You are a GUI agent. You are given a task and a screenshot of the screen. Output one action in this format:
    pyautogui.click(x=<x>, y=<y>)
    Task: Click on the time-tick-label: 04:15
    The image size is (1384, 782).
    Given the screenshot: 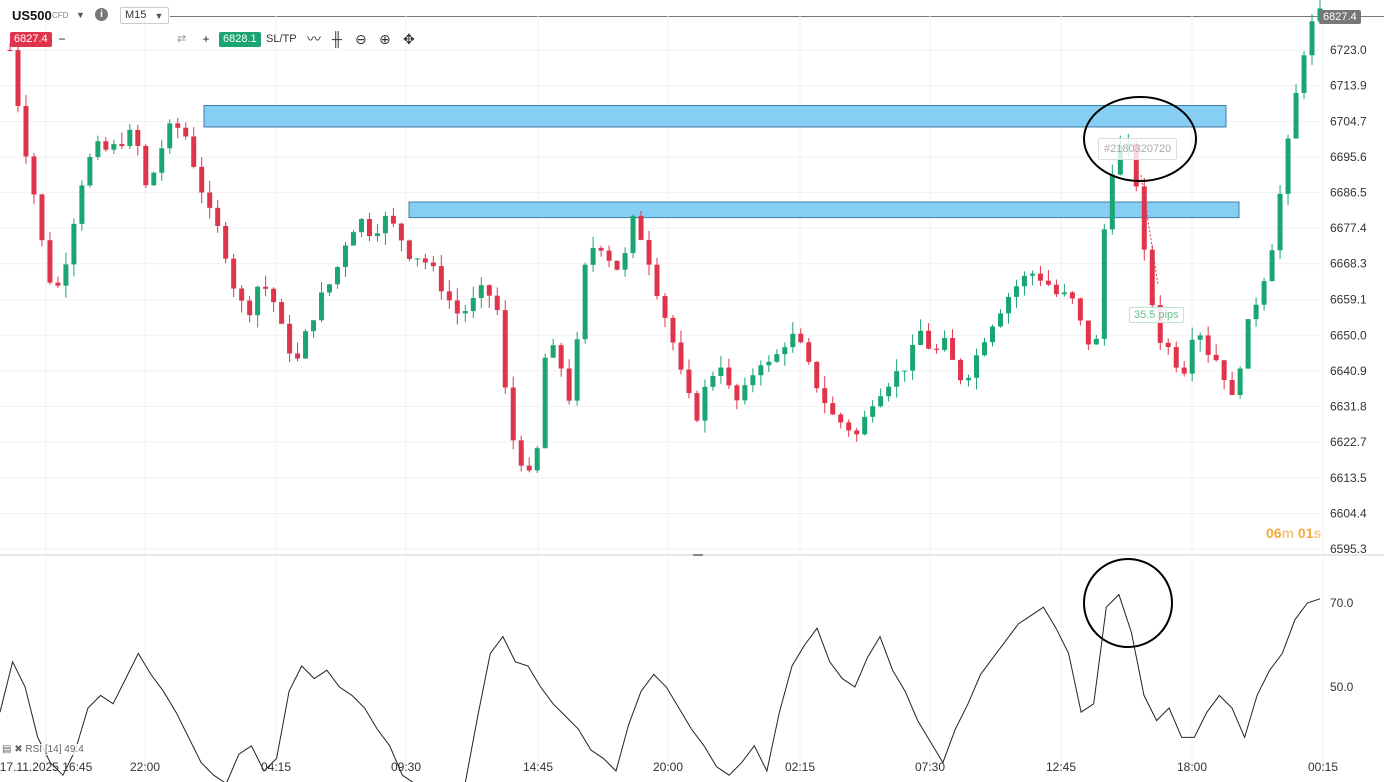 What is the action you would take?
    pyautogui.click(x=276, y=767)
    